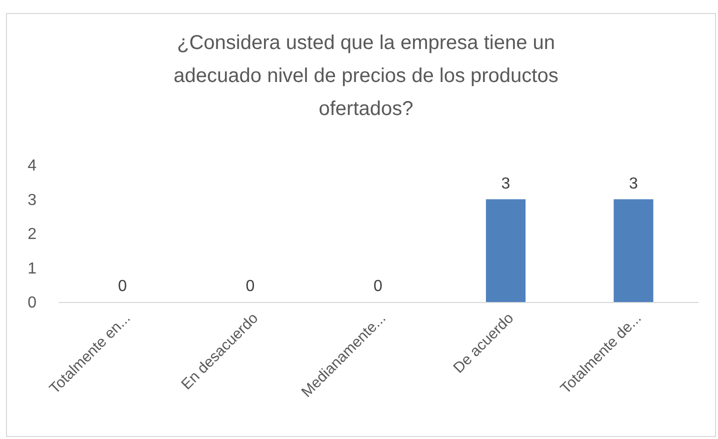 The height and width of the screenshot is (439, 718). Describe the element at coordinates (32, 303) in the screenshot. I see `y-tick-label: 0` at that location.